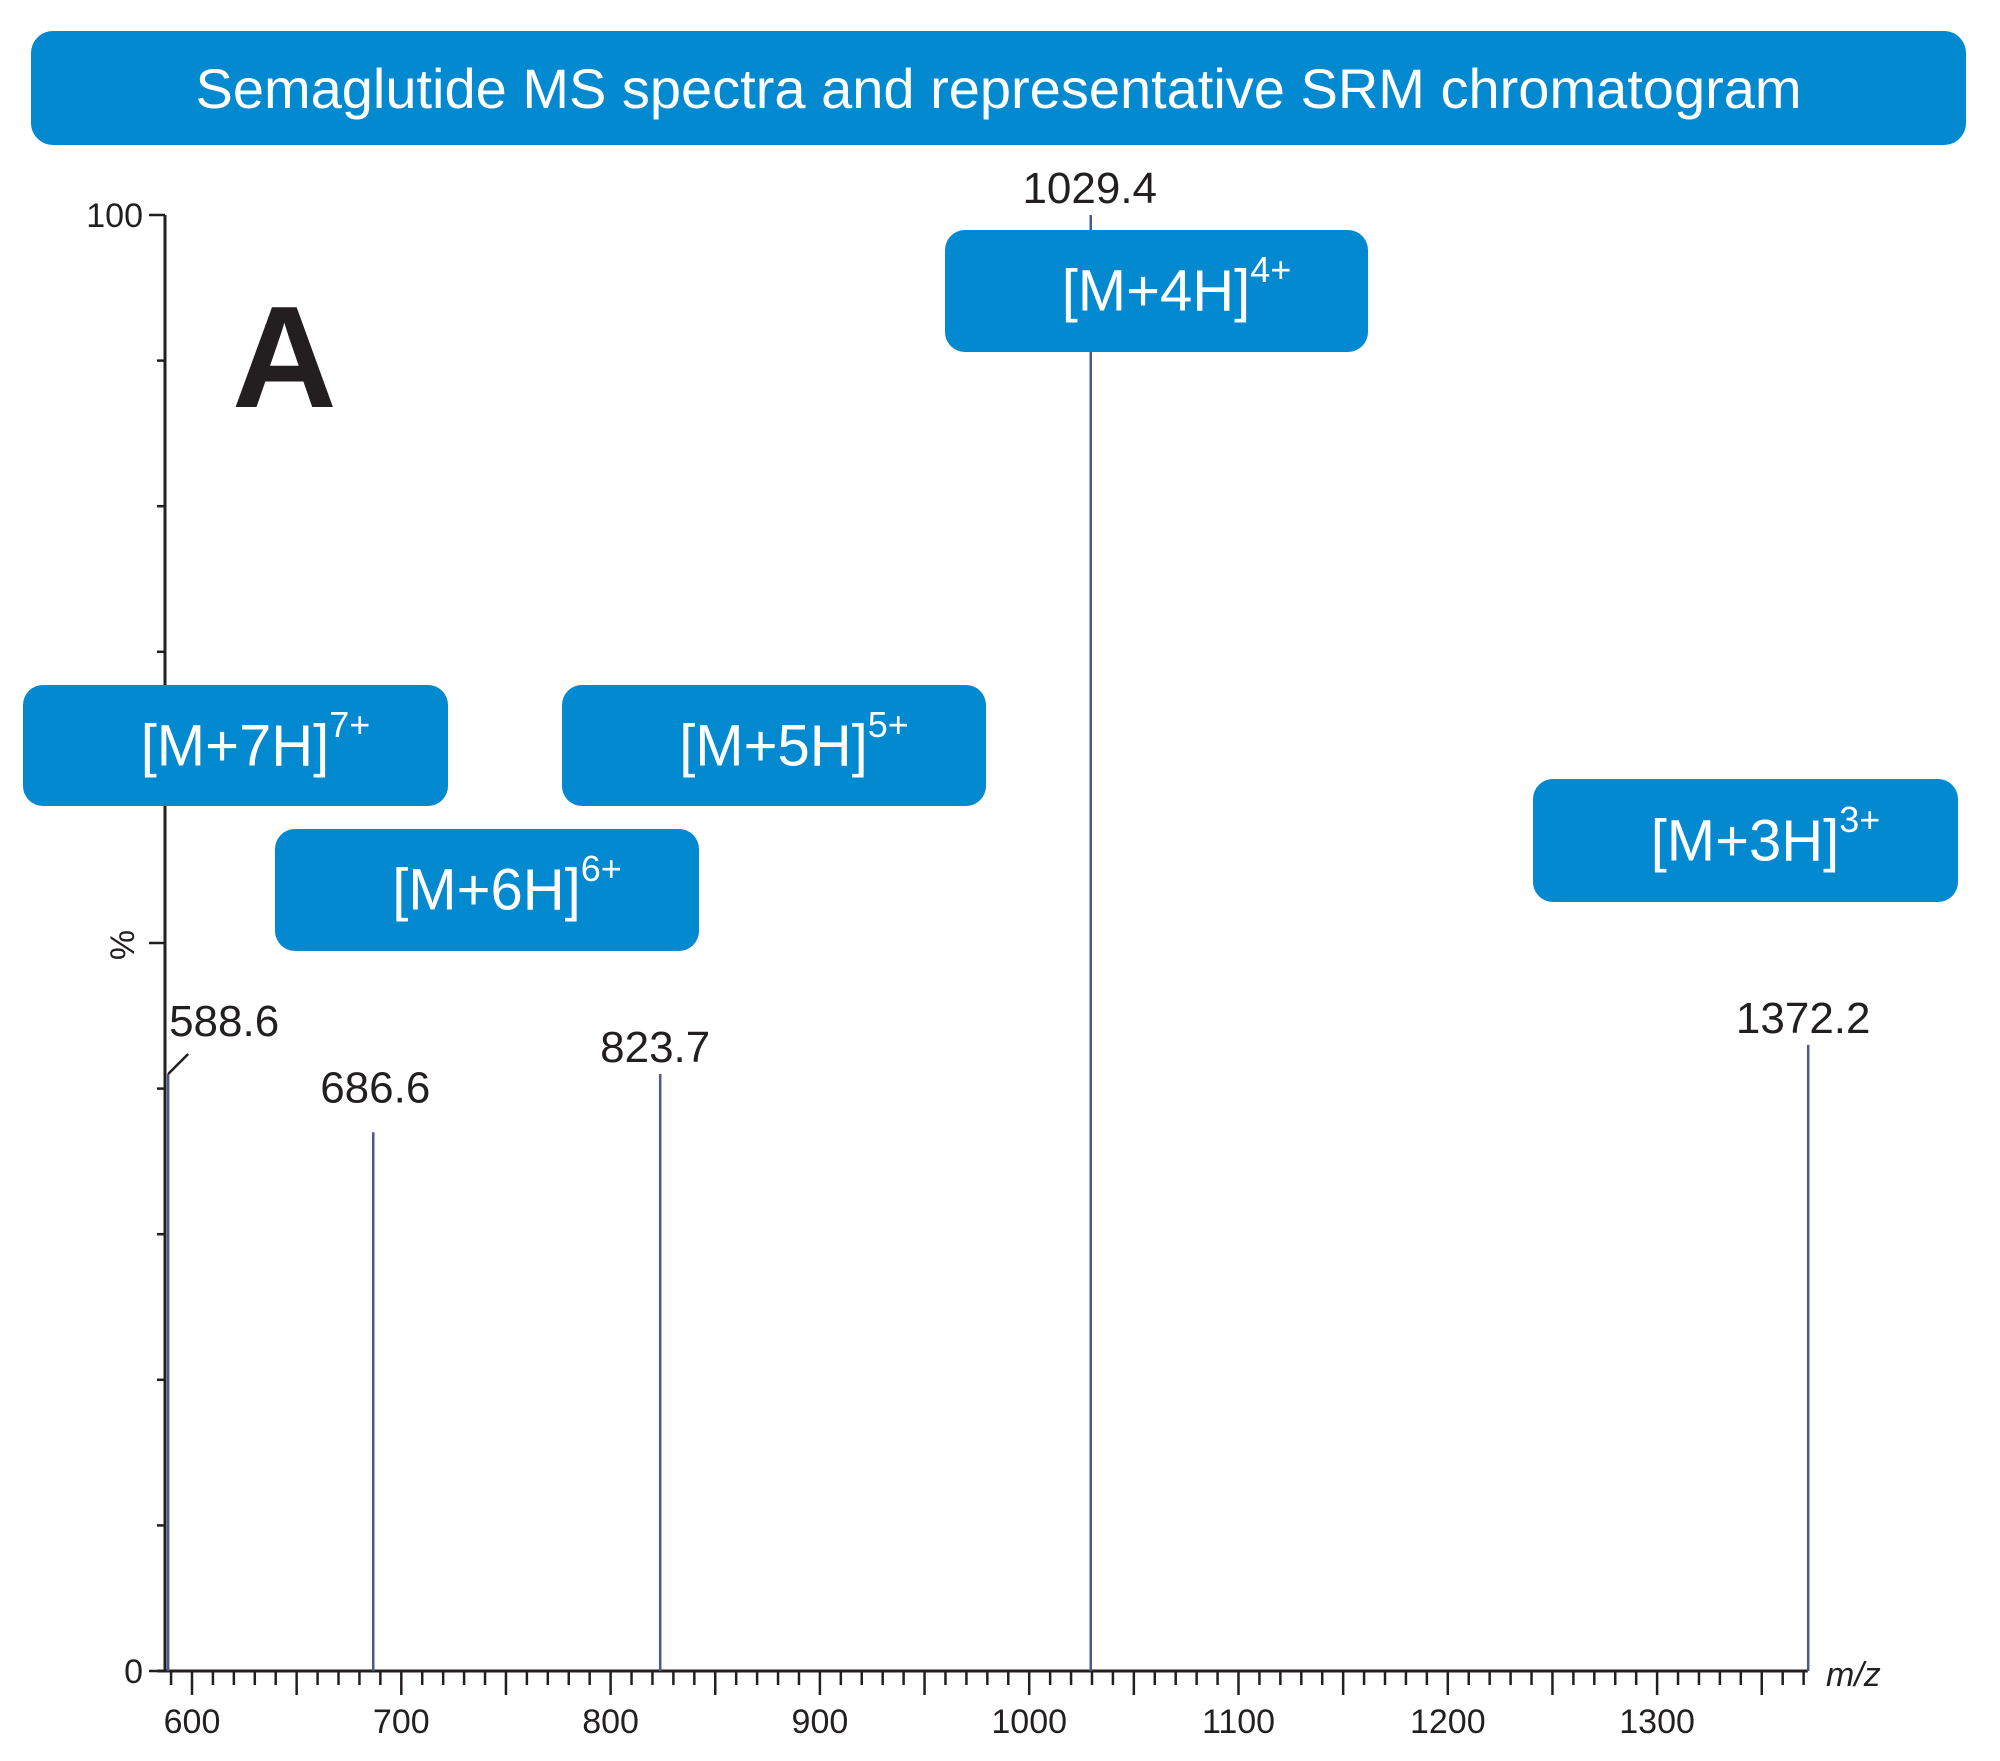 The width and height of the screenshot is (2000, 1761). I want to click on x-tick-label: 800, so click(610, 1722).